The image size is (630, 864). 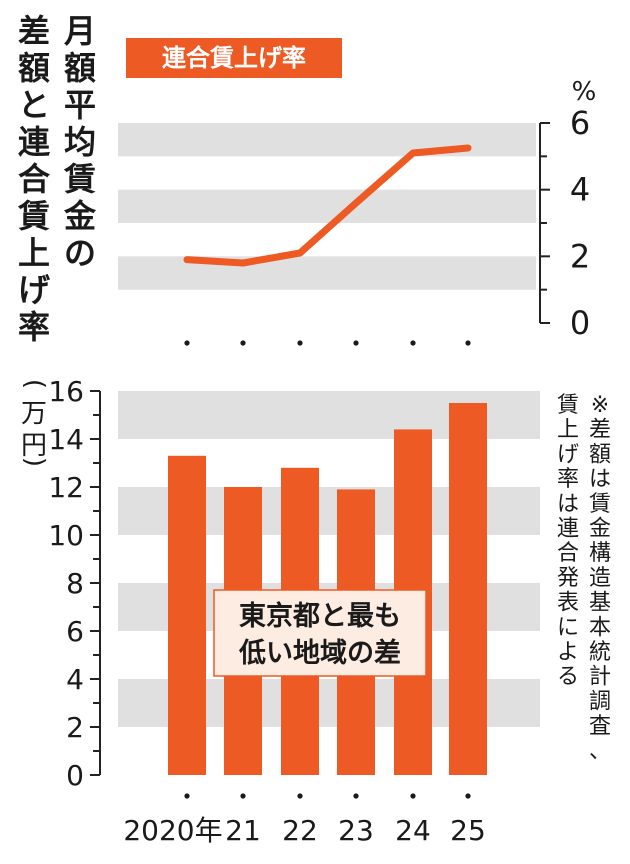 I want to click on bar, so click(x=468, y=589).